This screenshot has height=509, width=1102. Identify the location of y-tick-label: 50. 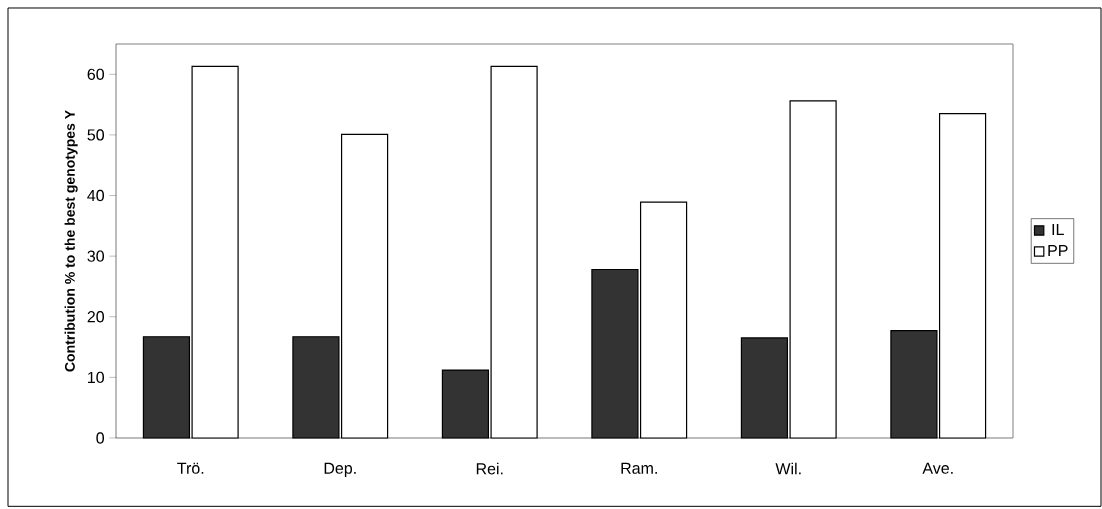
(96, 135).